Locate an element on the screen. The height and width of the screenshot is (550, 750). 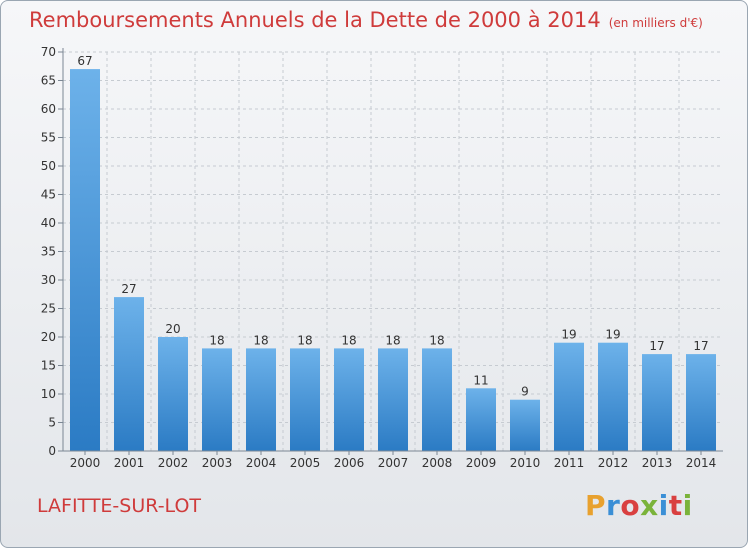
x-tick-label: 2001 is located at coordinates (129, 463).